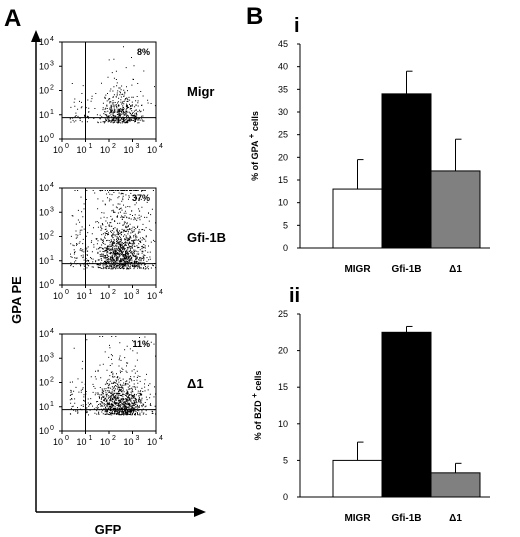  I want to click on sample-name: Gfi-1B, so click(206, 237).